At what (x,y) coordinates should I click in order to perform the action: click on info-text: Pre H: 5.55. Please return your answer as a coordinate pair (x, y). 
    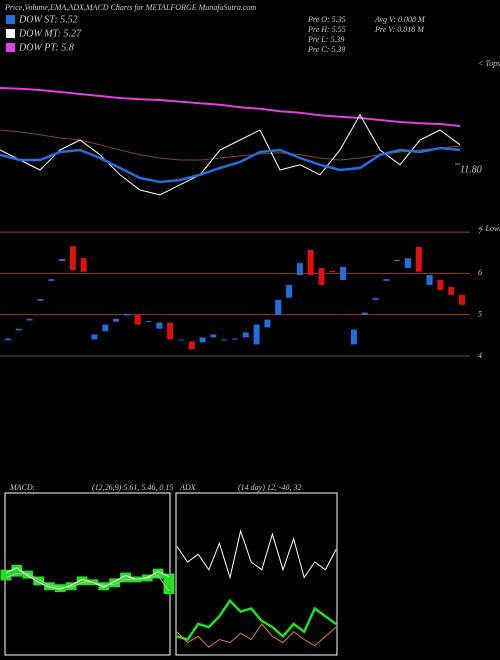
    Looking at the image, I should click on (326, 29).